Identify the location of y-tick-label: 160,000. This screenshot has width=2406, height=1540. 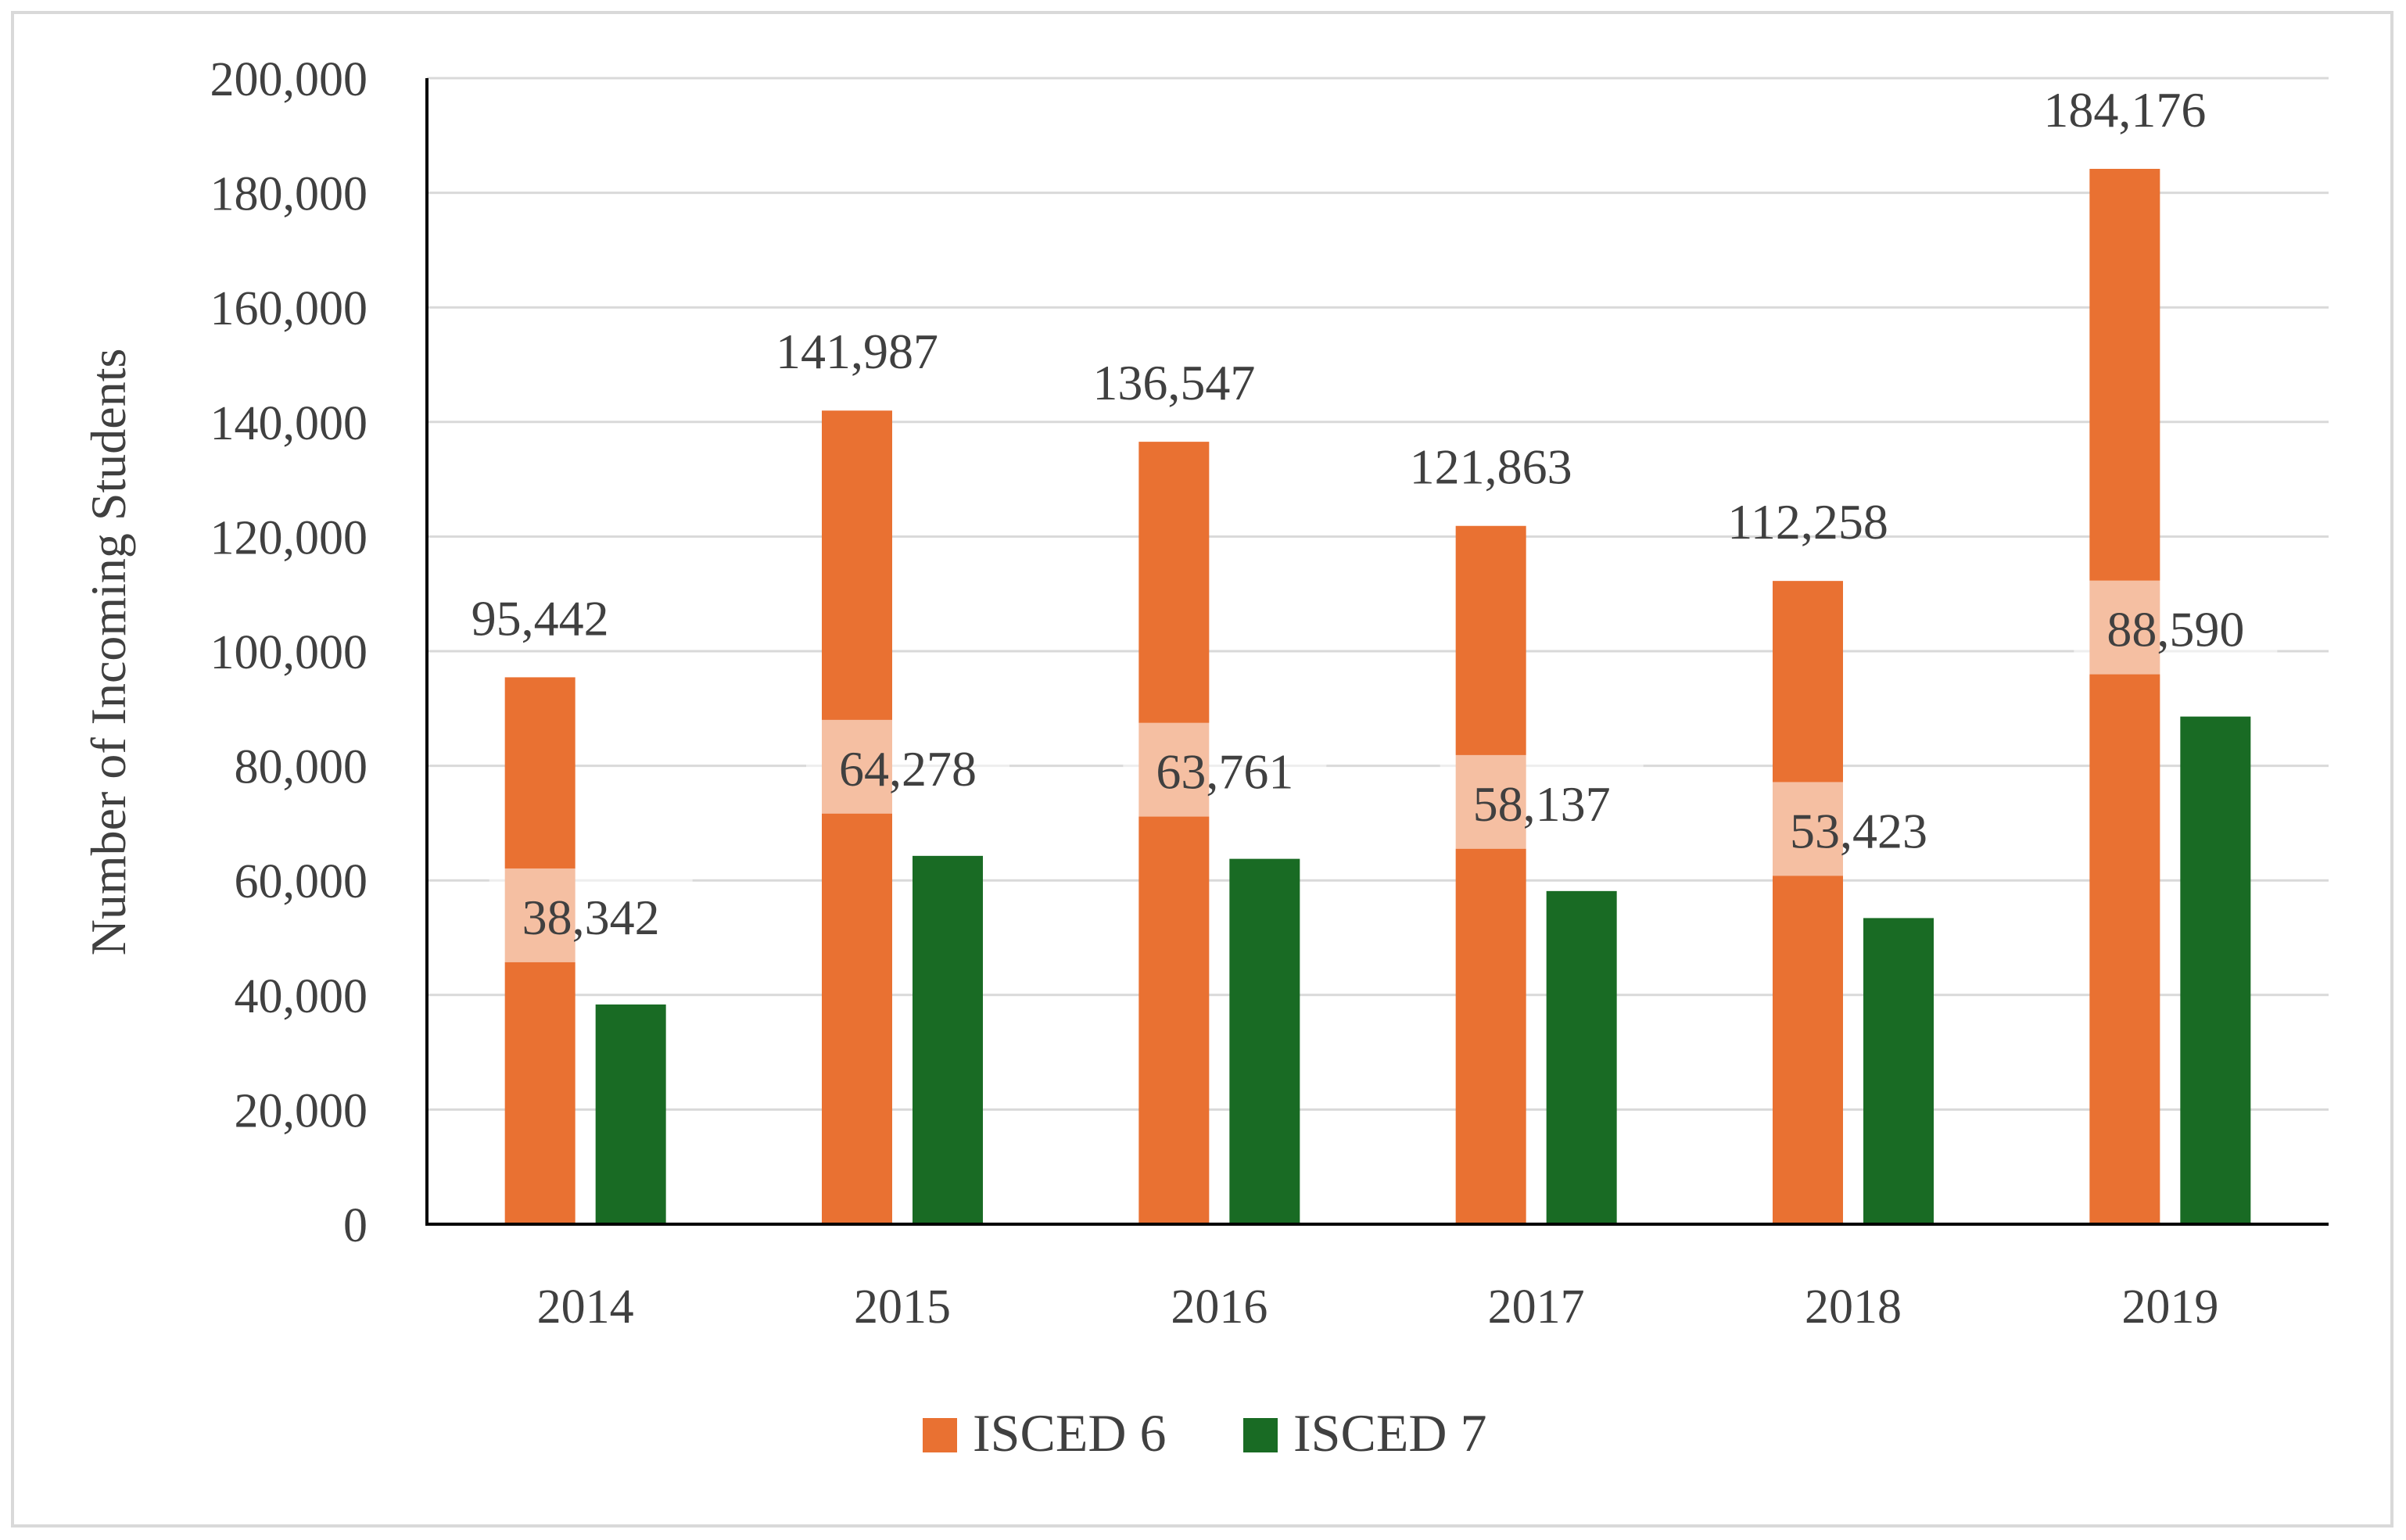
(289, 309).